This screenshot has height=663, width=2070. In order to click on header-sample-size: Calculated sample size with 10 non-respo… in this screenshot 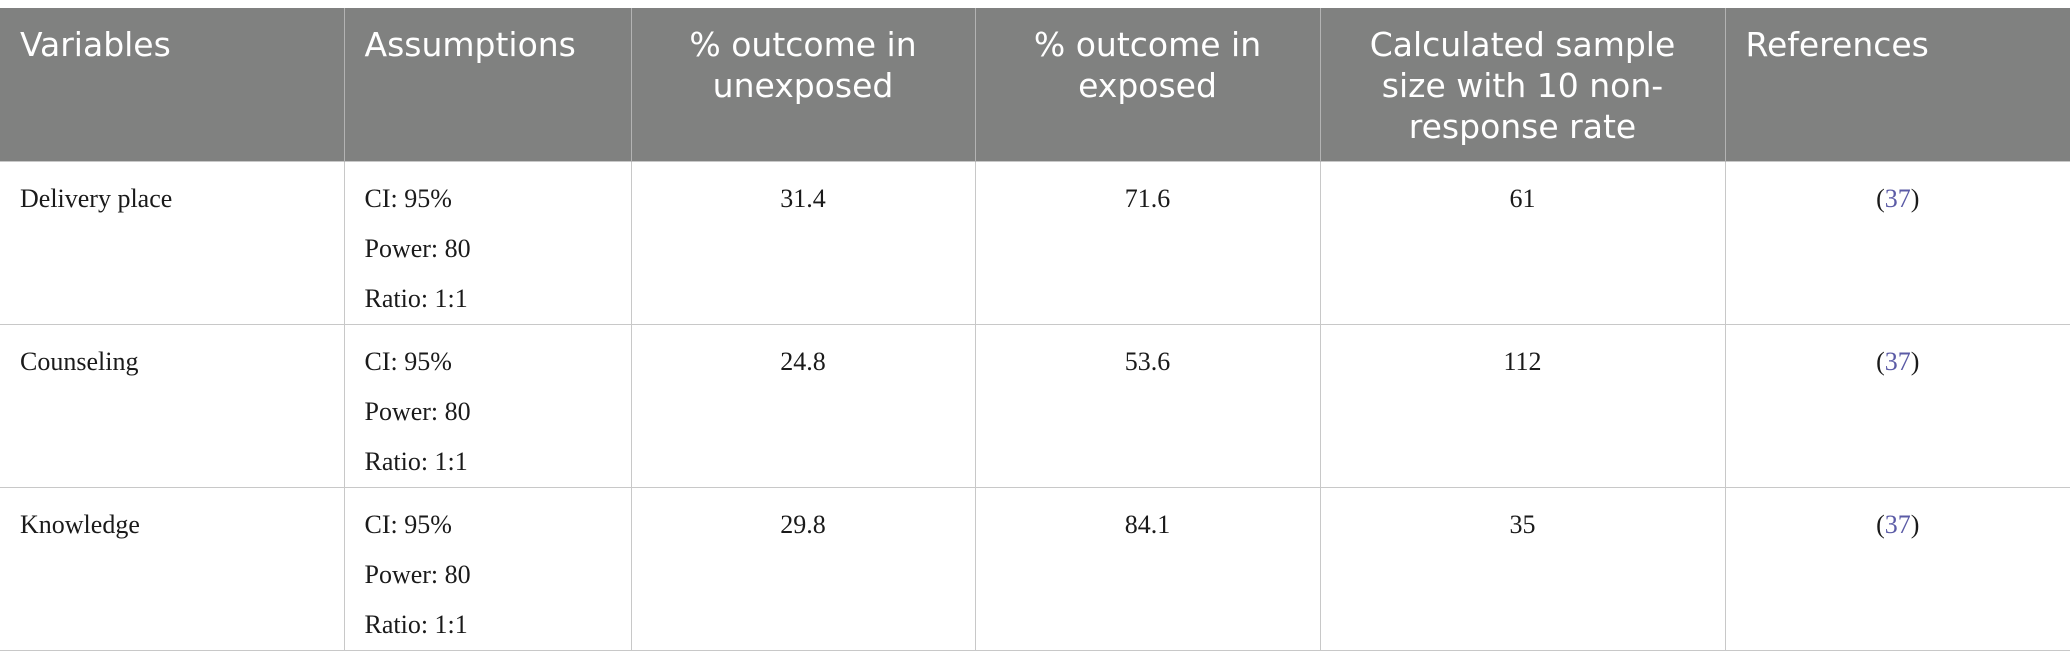, I will do `click(1522, 84)`.